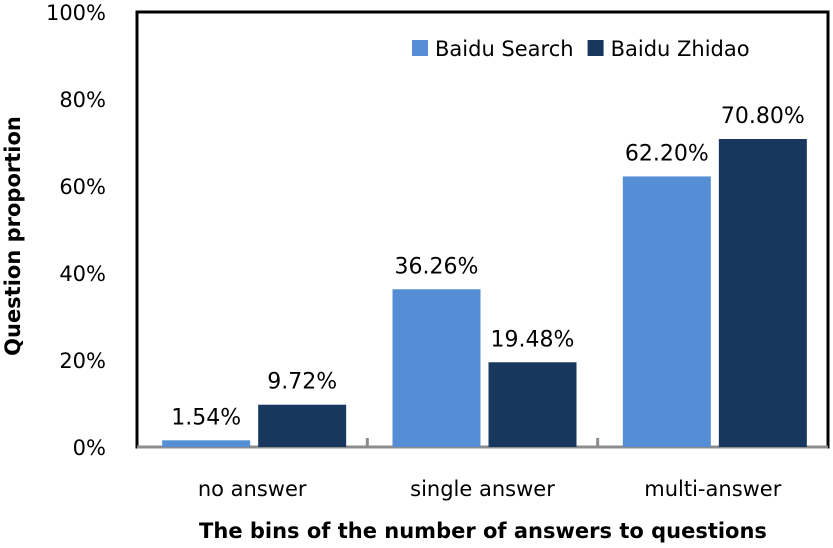 The image size is (833, 548). What do you see at coordinates (252, 489) in the screenshot?
I see `x-tick-label-no-answer: no answer` at bounding box center [252, 489].